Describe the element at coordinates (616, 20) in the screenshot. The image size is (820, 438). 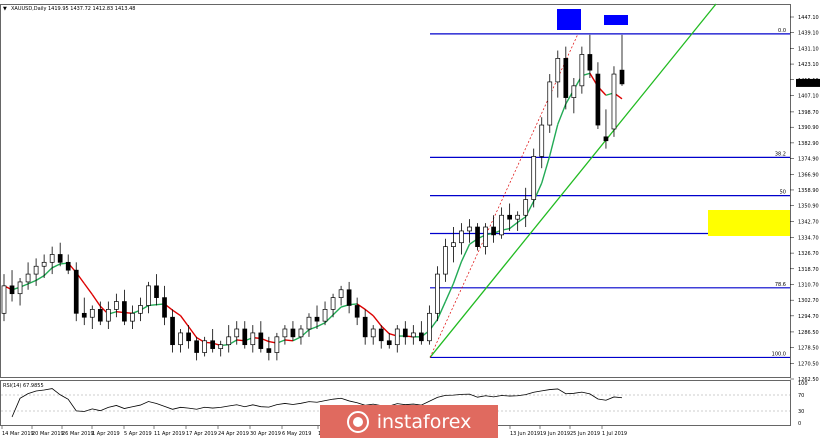
I see `blue-marker-bar` at that location.